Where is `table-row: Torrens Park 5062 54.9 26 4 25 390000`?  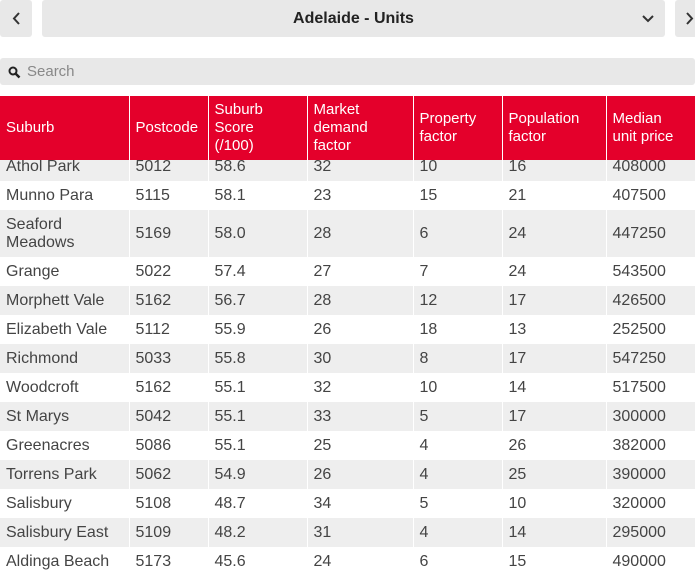
table-row: Torrens Park 5062 54.9 26 4 25 390000 is located at coordinates (347, 474).